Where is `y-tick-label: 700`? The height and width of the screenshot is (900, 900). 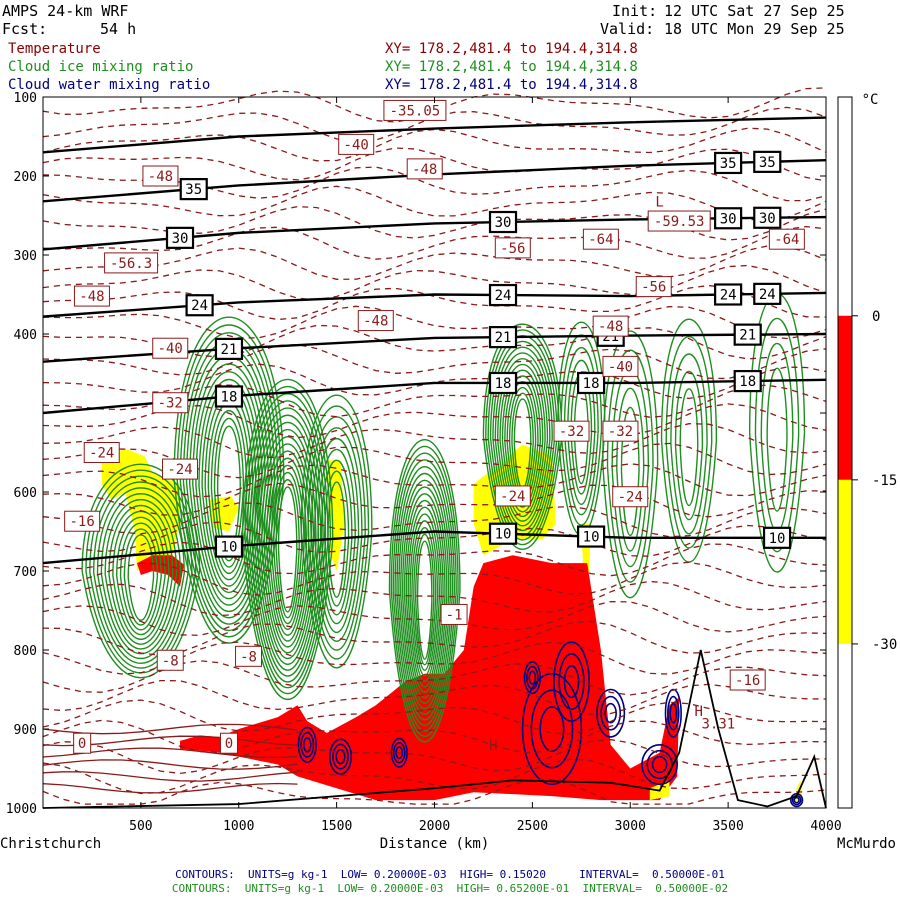
y-tick-label: 700 is located at coordinates (25, 572).